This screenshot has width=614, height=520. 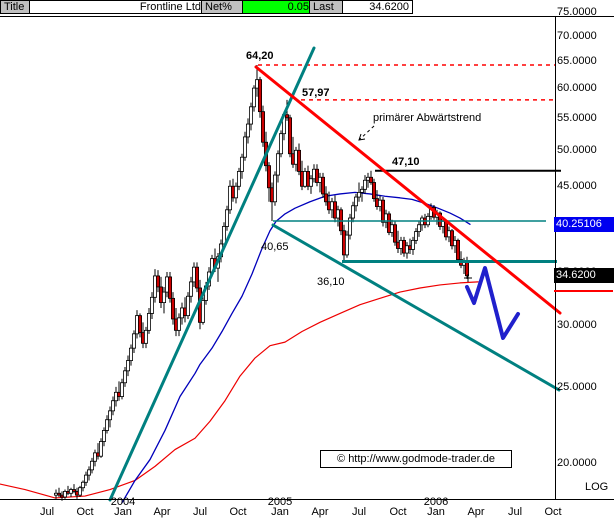 What do you see at coordinates (362, 137) in the screenshot?
I see `annotation-arrowhead` at bounding box center [362, 137].